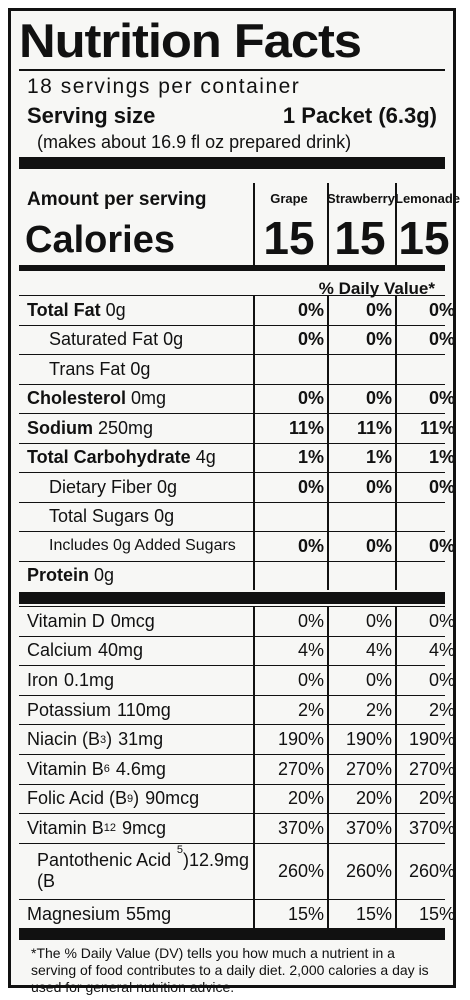  I want to click on vitamin-label: Iron, so click(43, 679).